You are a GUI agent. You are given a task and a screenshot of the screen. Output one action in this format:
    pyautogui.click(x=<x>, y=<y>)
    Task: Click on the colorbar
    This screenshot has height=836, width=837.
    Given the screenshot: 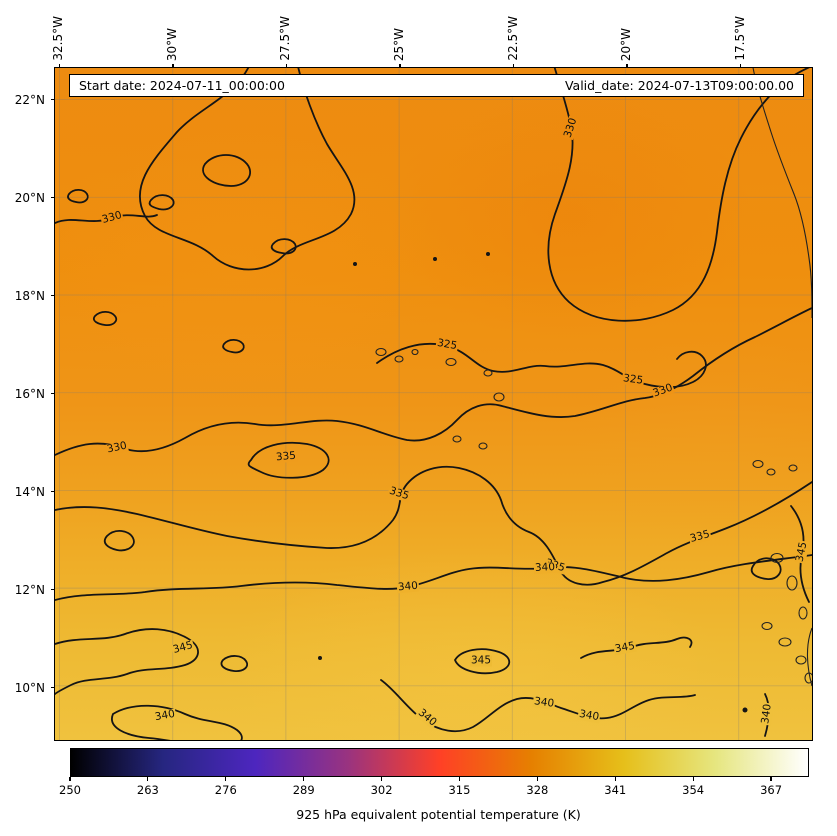 What is the action you would take?
    pyautogui.click(x=439, y=762)
    